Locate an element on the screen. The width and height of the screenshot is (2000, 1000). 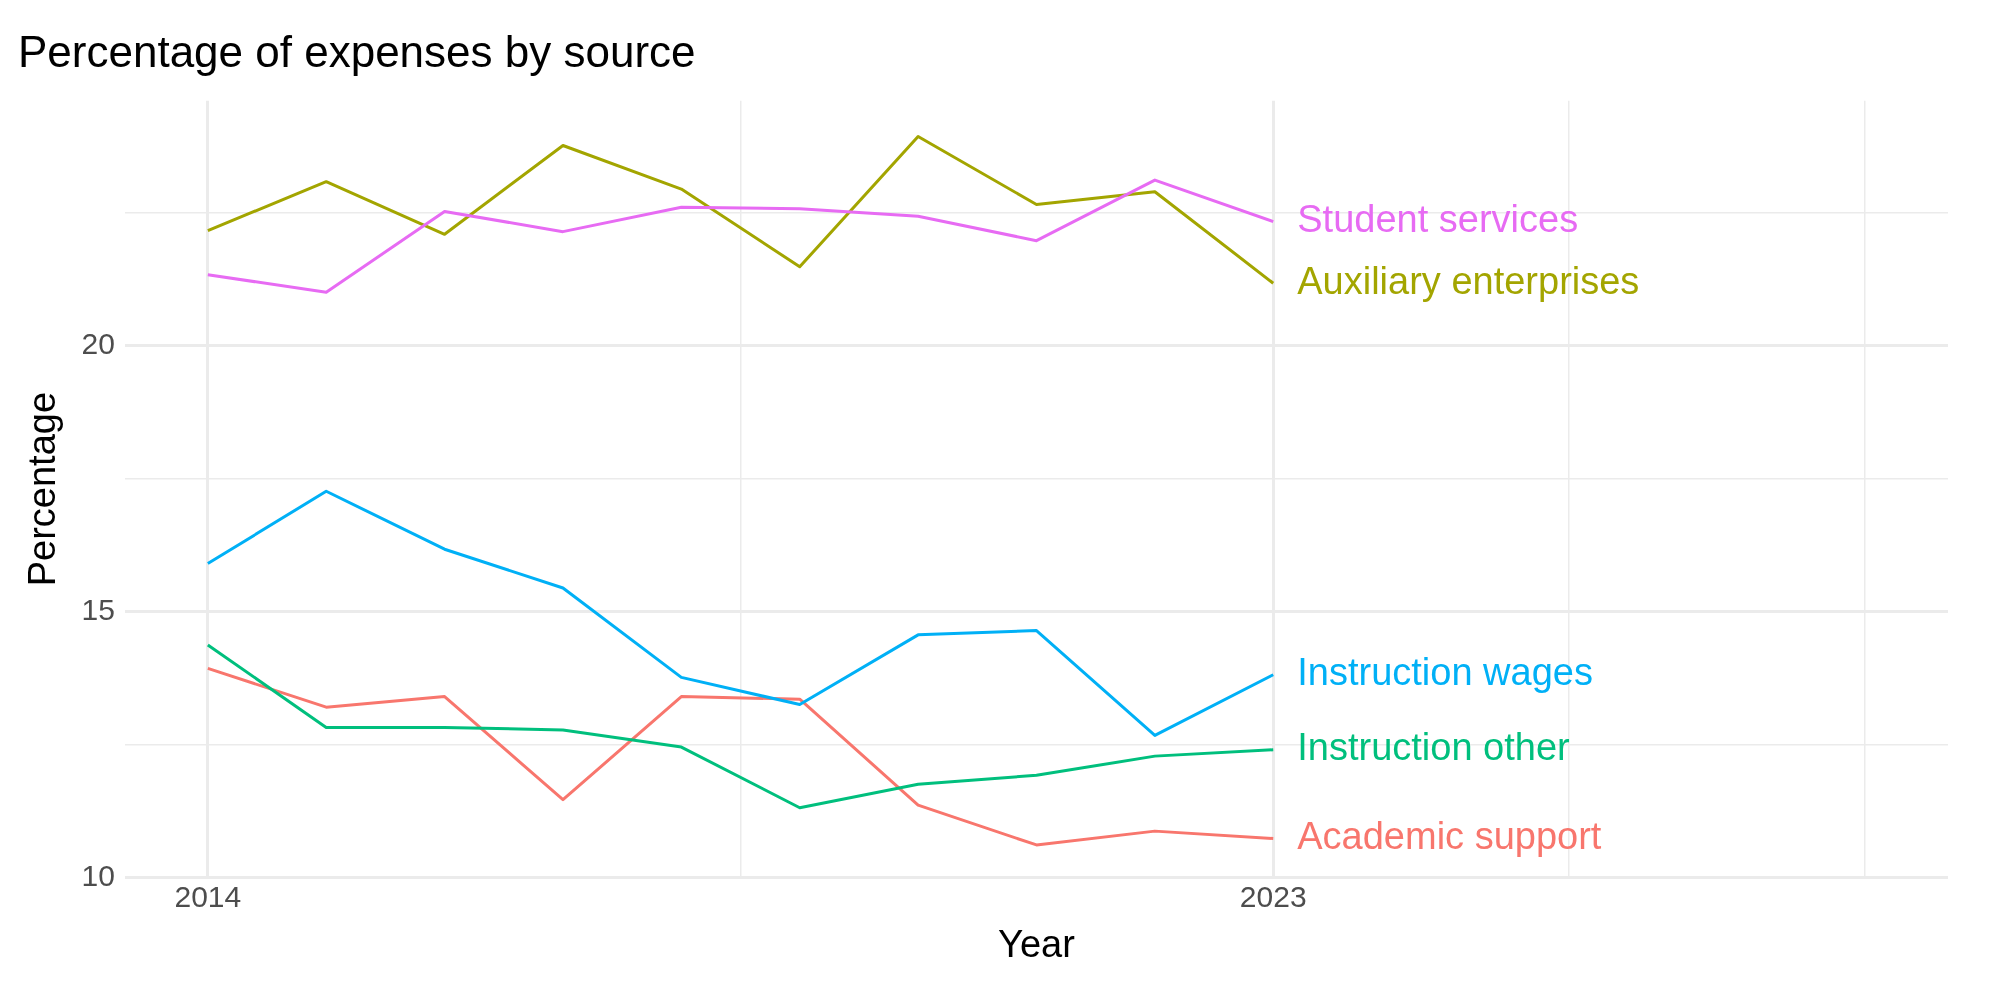
series-label: Instruction wages is located at coordinates (1445, 672).